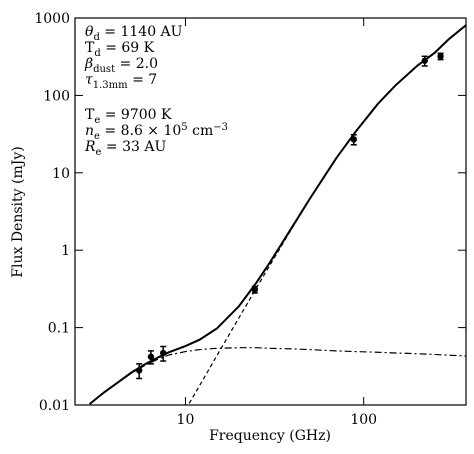 Image resolution: width=474 pixels, height=454 pixels. I want to click on y-tick-label: 1, so click(65, 251).